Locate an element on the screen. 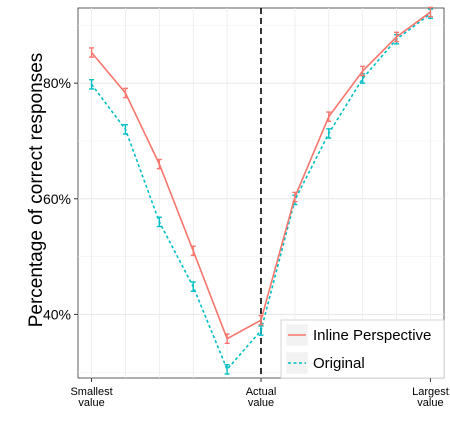 This screenshot has height=423, width=450. x-tick-label: Smallest value is located at coordinates (91, 397).